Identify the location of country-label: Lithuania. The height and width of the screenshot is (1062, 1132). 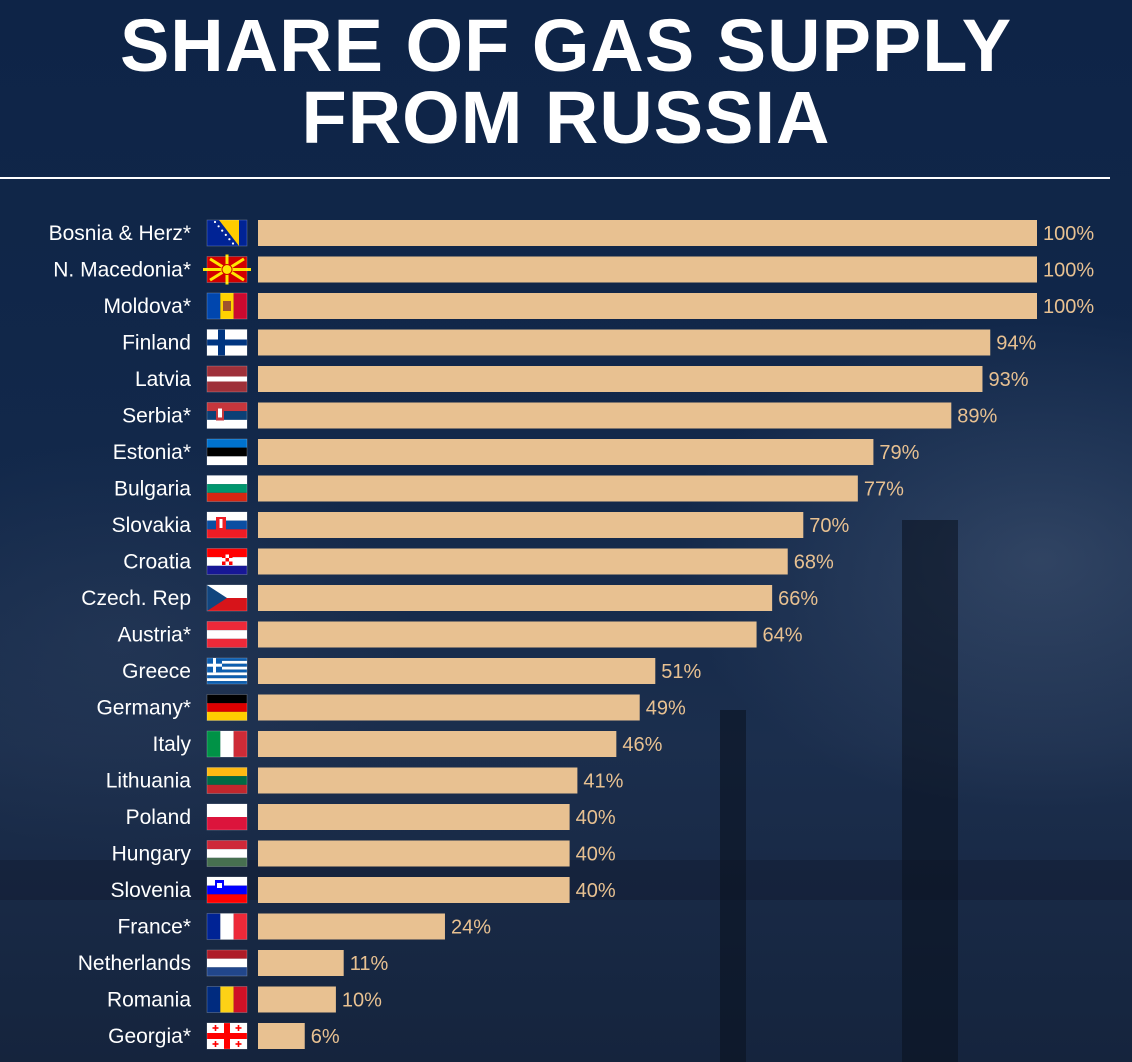
(149, 781).